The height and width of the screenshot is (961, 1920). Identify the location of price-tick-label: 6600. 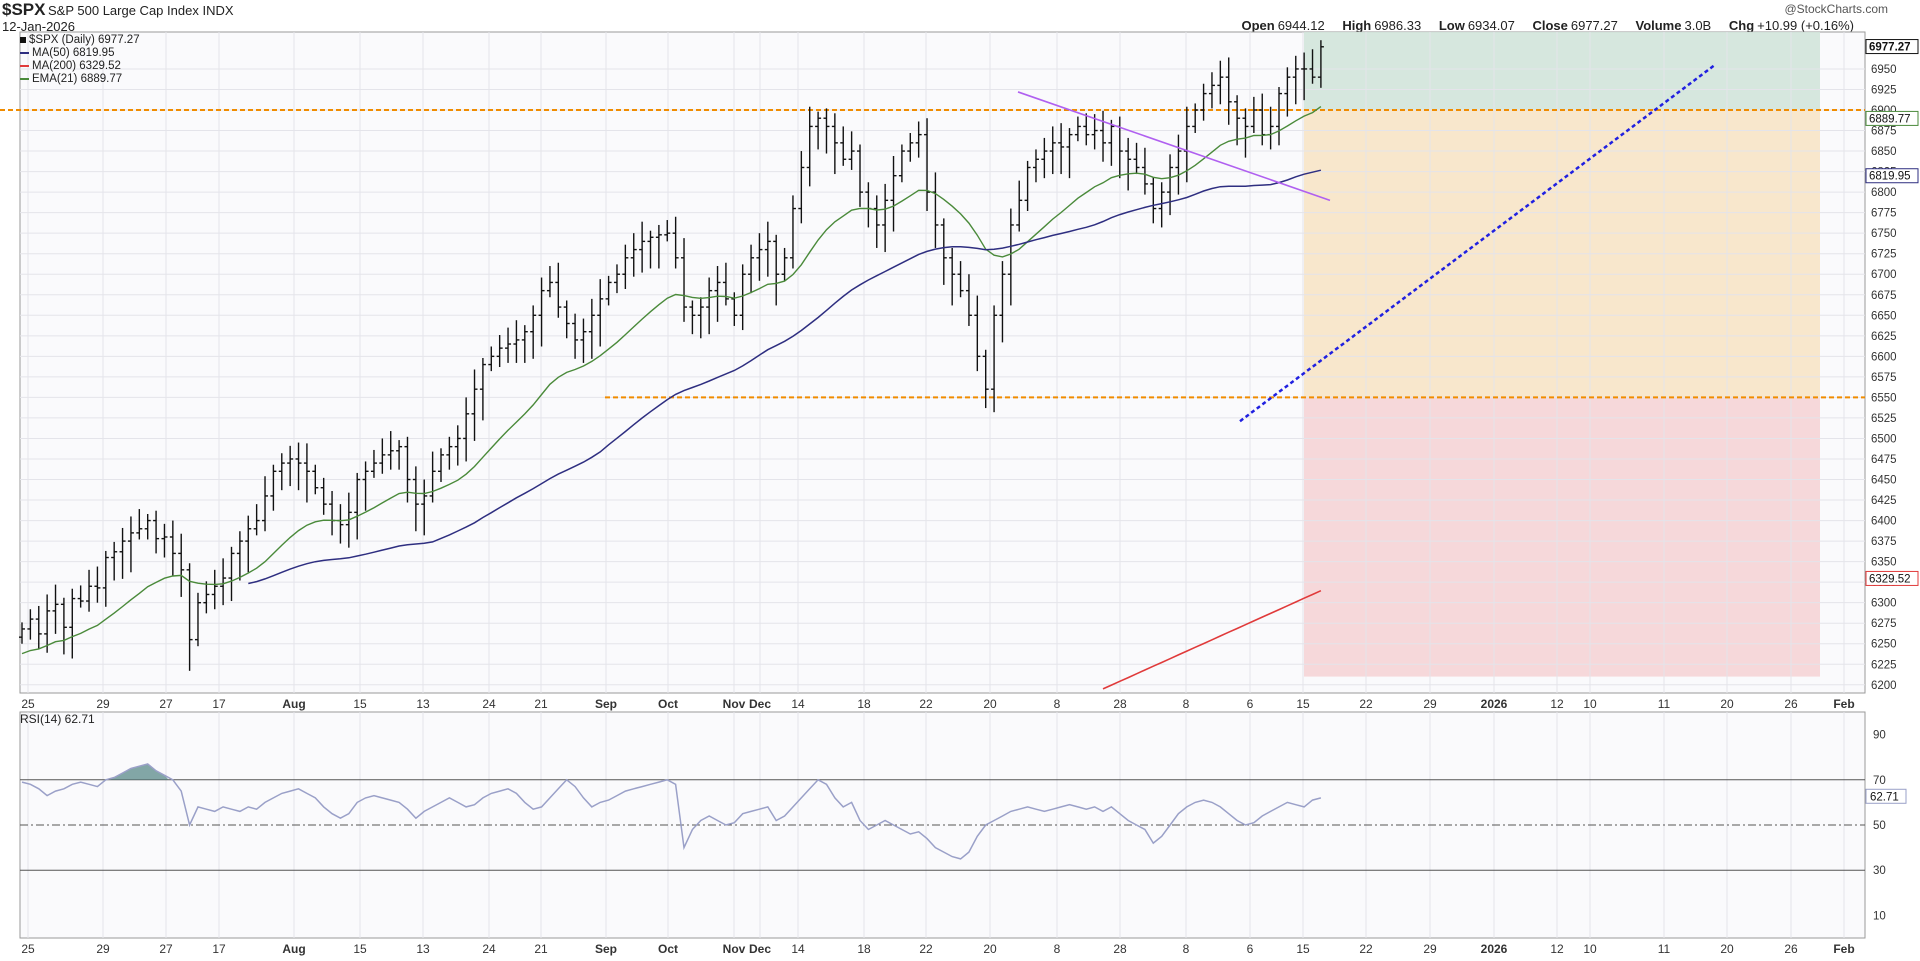
(1884, 357).